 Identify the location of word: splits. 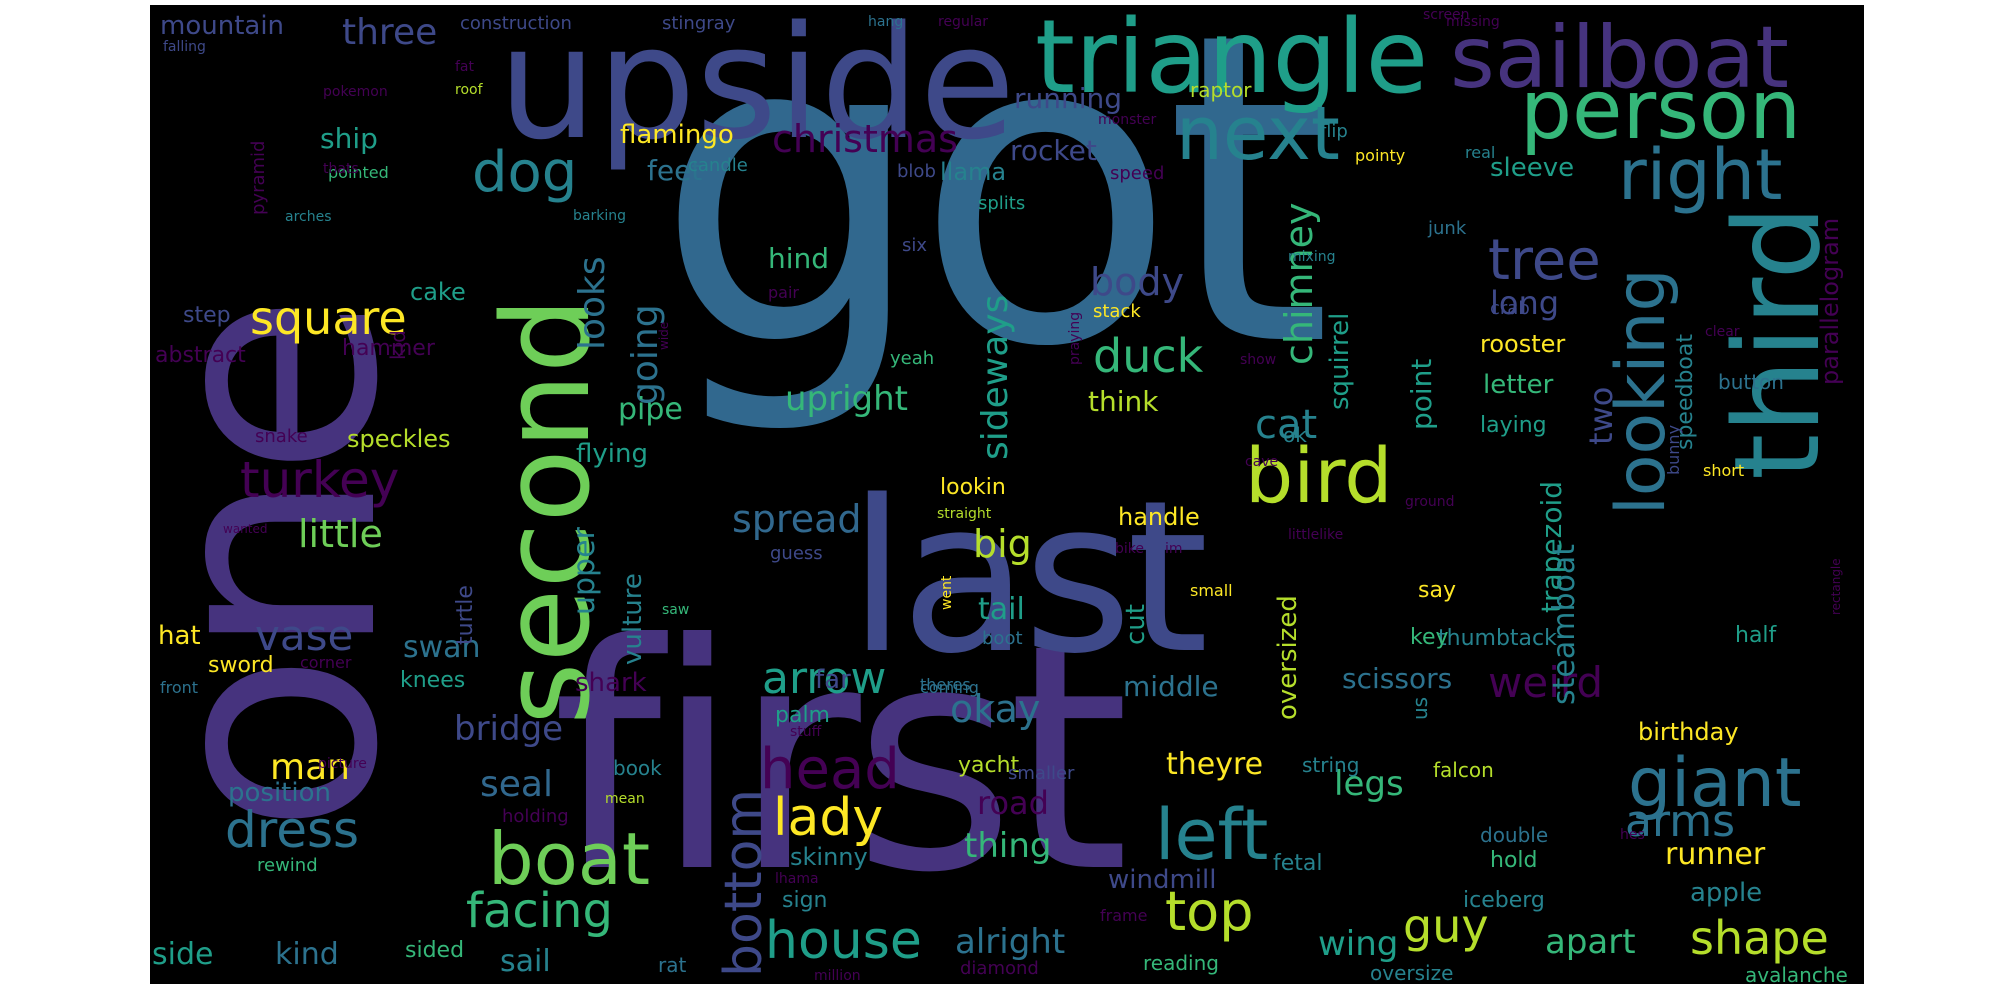
(1002, 203).